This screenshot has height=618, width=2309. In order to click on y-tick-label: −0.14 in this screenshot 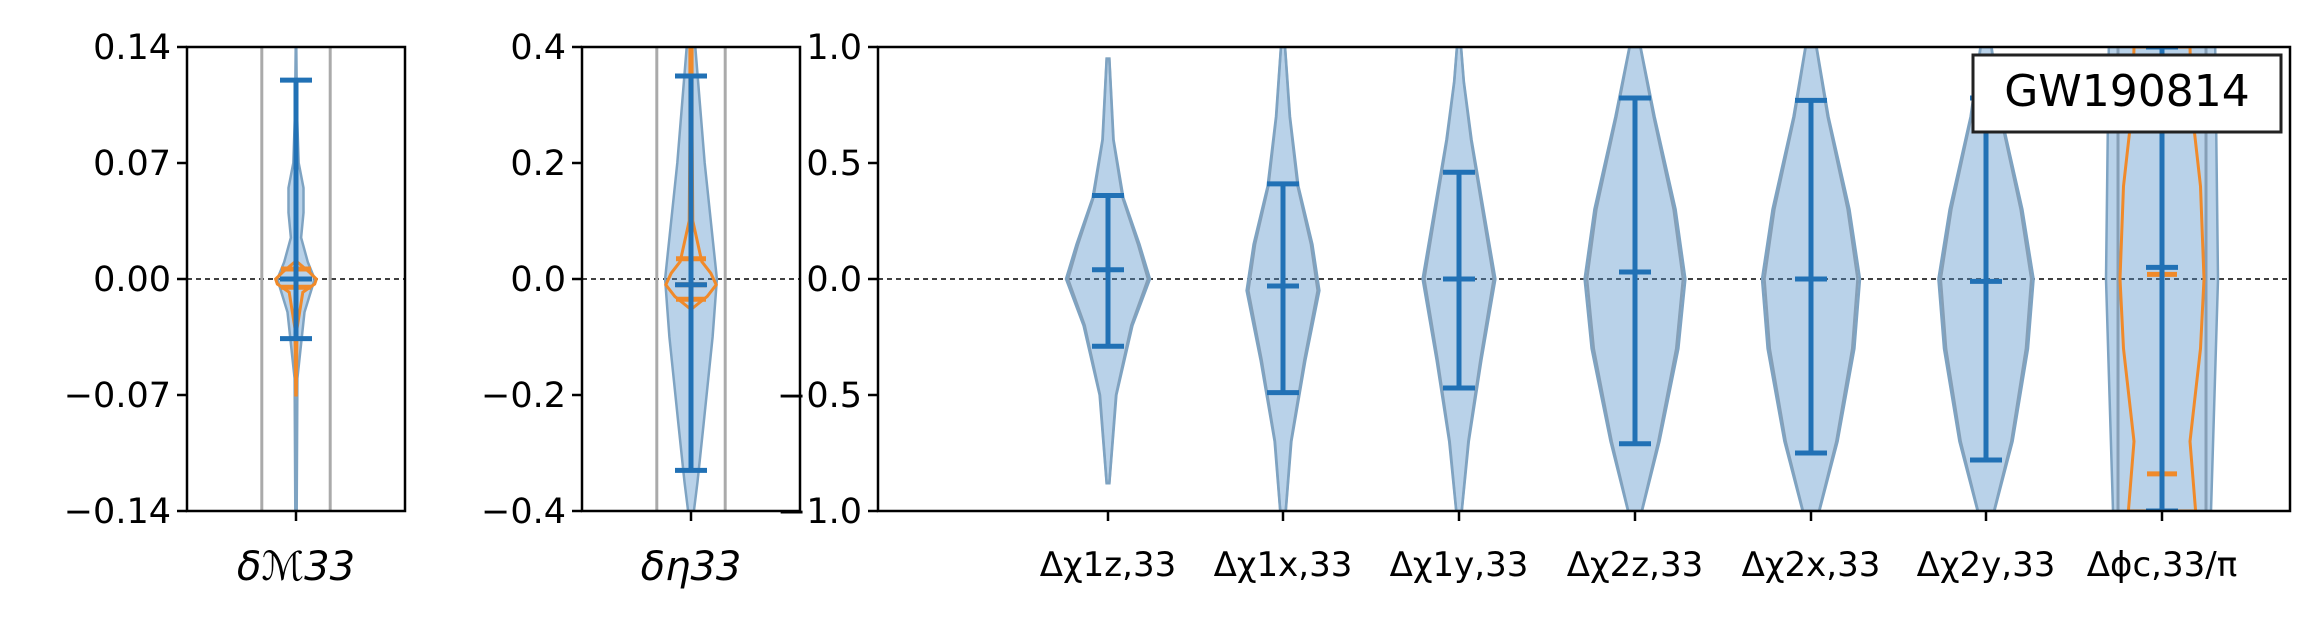, I will do `click(117, 512)`.